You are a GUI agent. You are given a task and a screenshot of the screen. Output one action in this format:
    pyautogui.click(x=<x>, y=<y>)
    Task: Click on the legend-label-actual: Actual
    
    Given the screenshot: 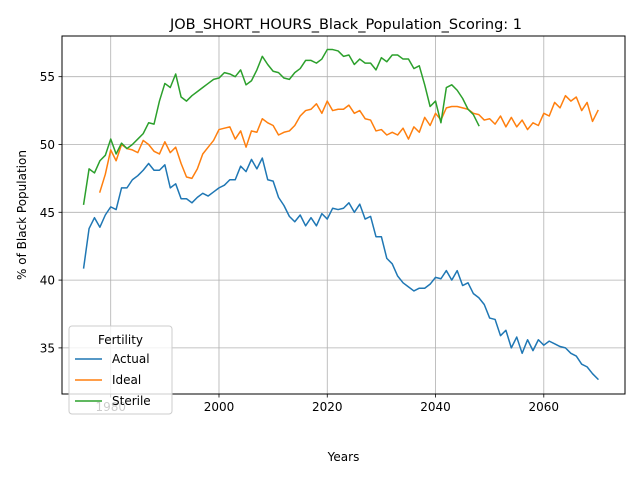 What is the action you would take?
    pyautogui.click(x=131, y=359)
    